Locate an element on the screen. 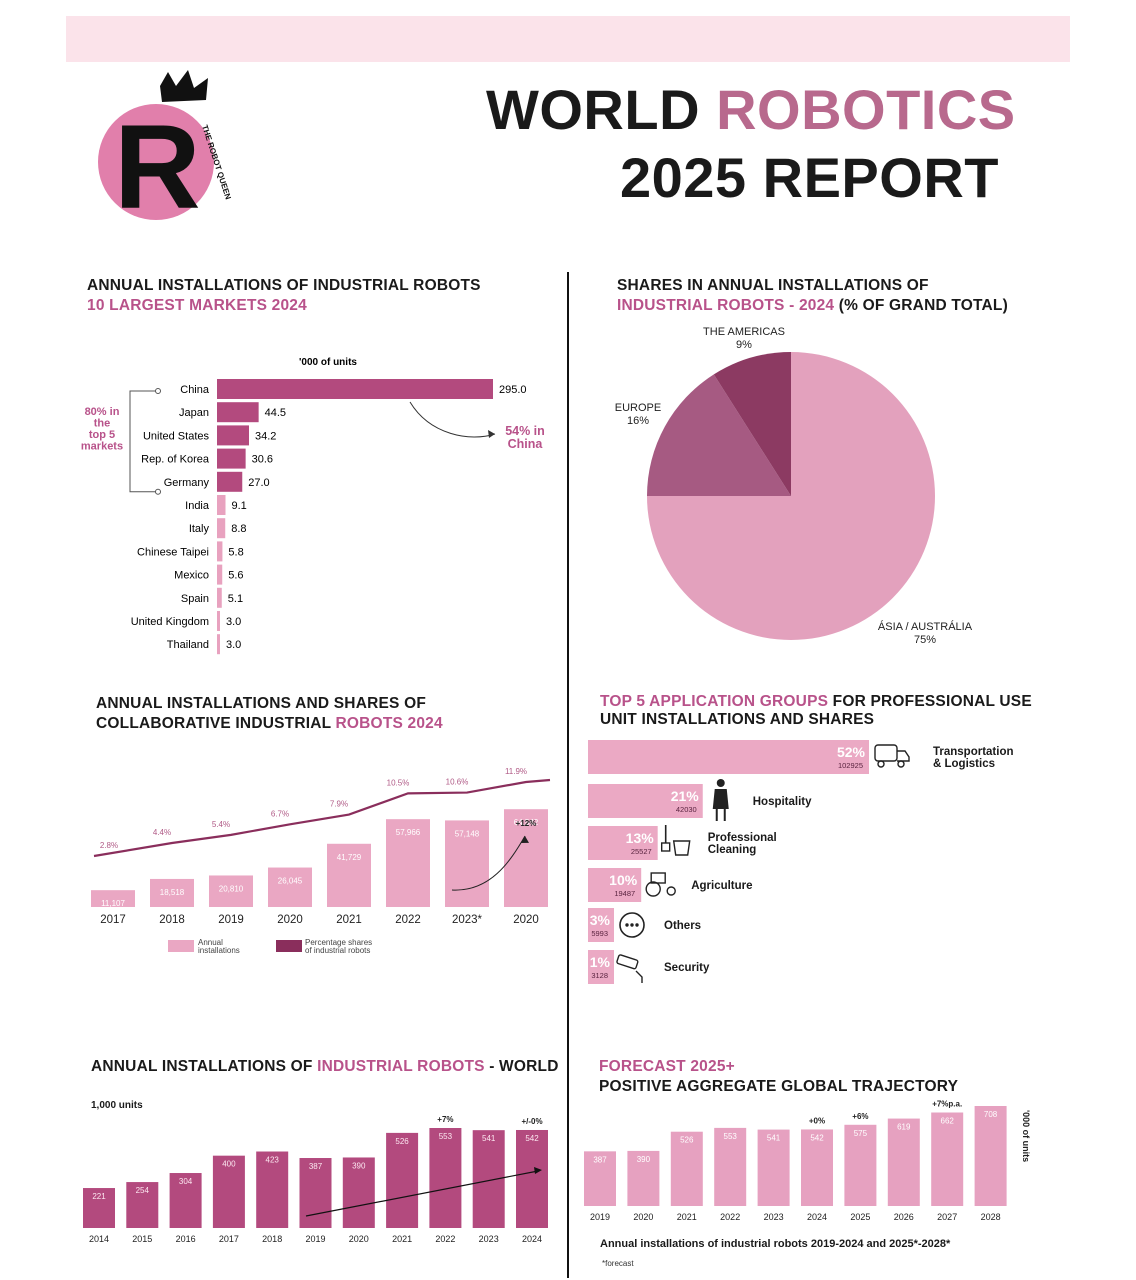  bucket is located at coordinates (681, 848).